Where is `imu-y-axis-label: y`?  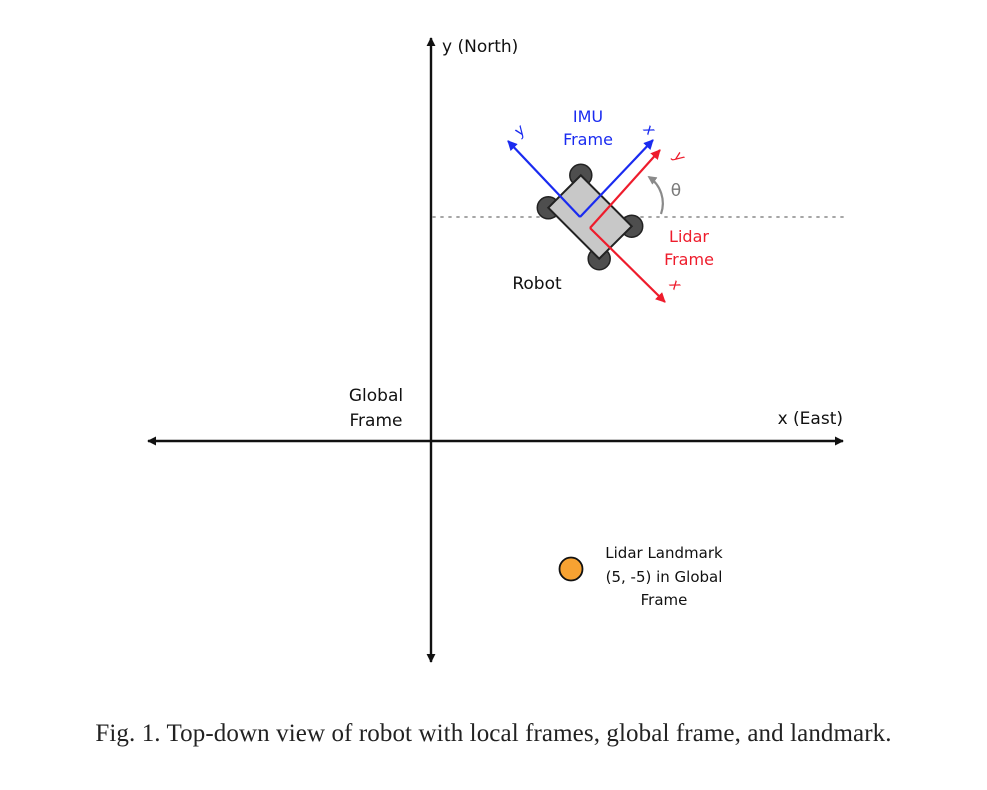
imu-y-axis-label: y is located at coordinates (519, 130).